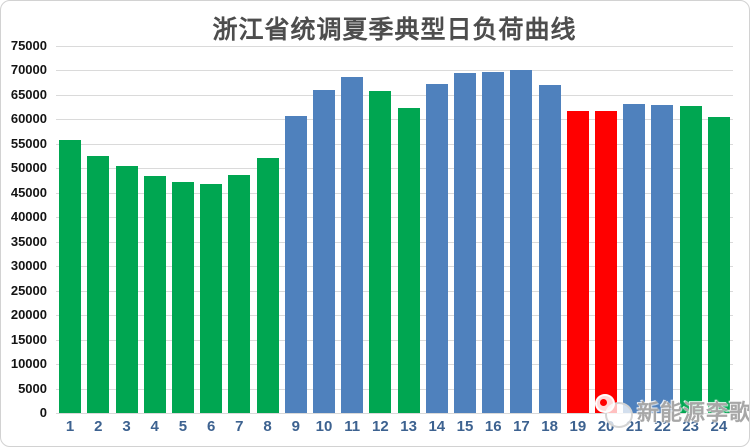  What do you see at coordinates (28, 217) in the screenshot?
I see `y-tick-label-40000: 40000` at bounding box center [28, 217].